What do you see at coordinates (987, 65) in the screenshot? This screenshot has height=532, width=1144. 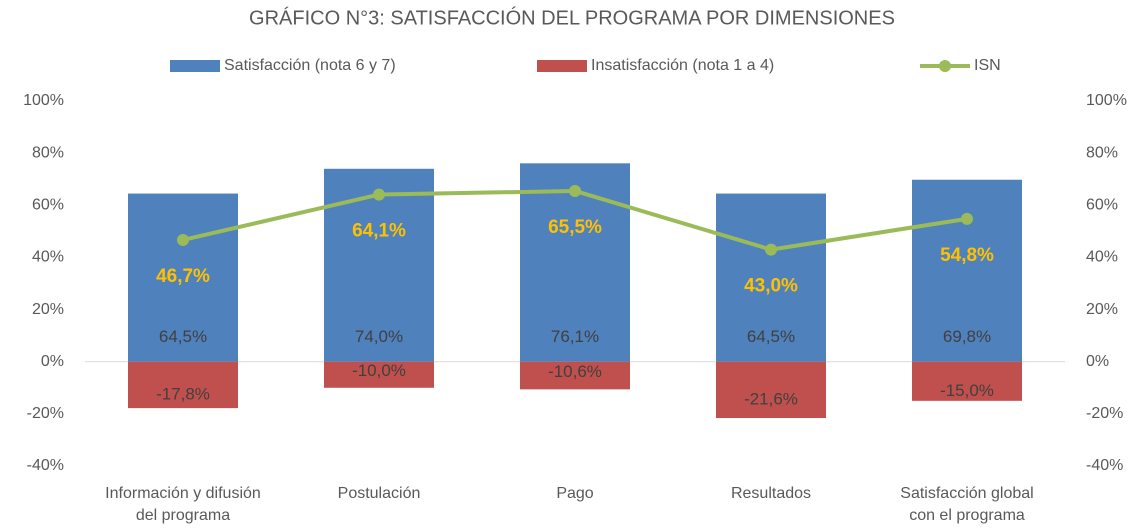 I see `legend-label: ISN` at bounding box center [987, 65].